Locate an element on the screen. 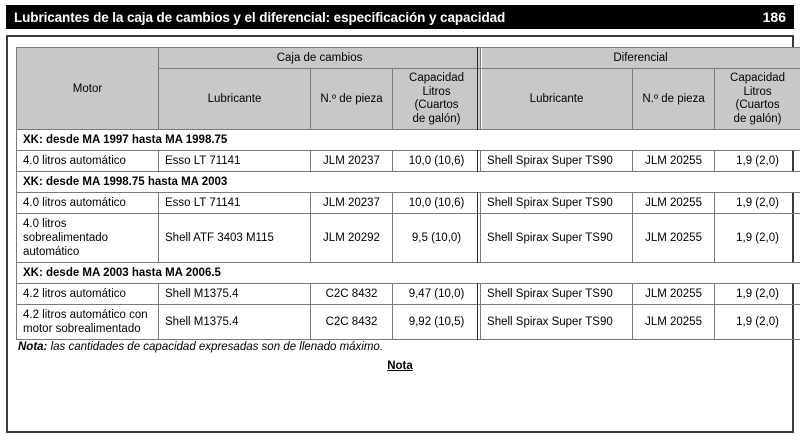  group-label: XK: desde MA 1997 hasta MA 1998.75 is located at coordinates (407, 140).